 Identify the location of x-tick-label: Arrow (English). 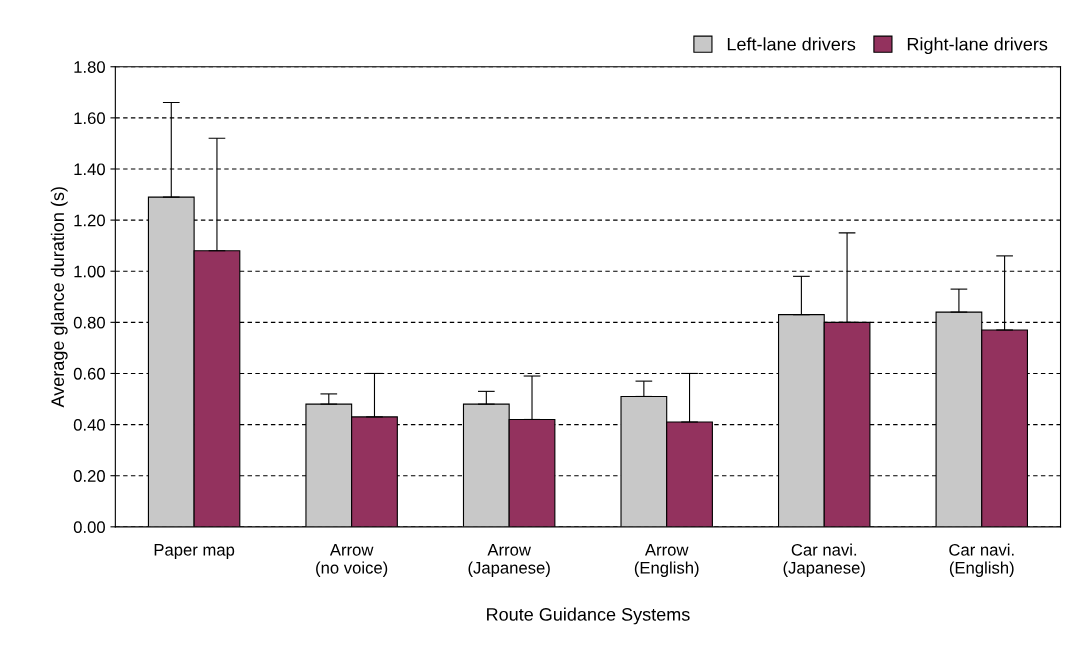
(666, 560).